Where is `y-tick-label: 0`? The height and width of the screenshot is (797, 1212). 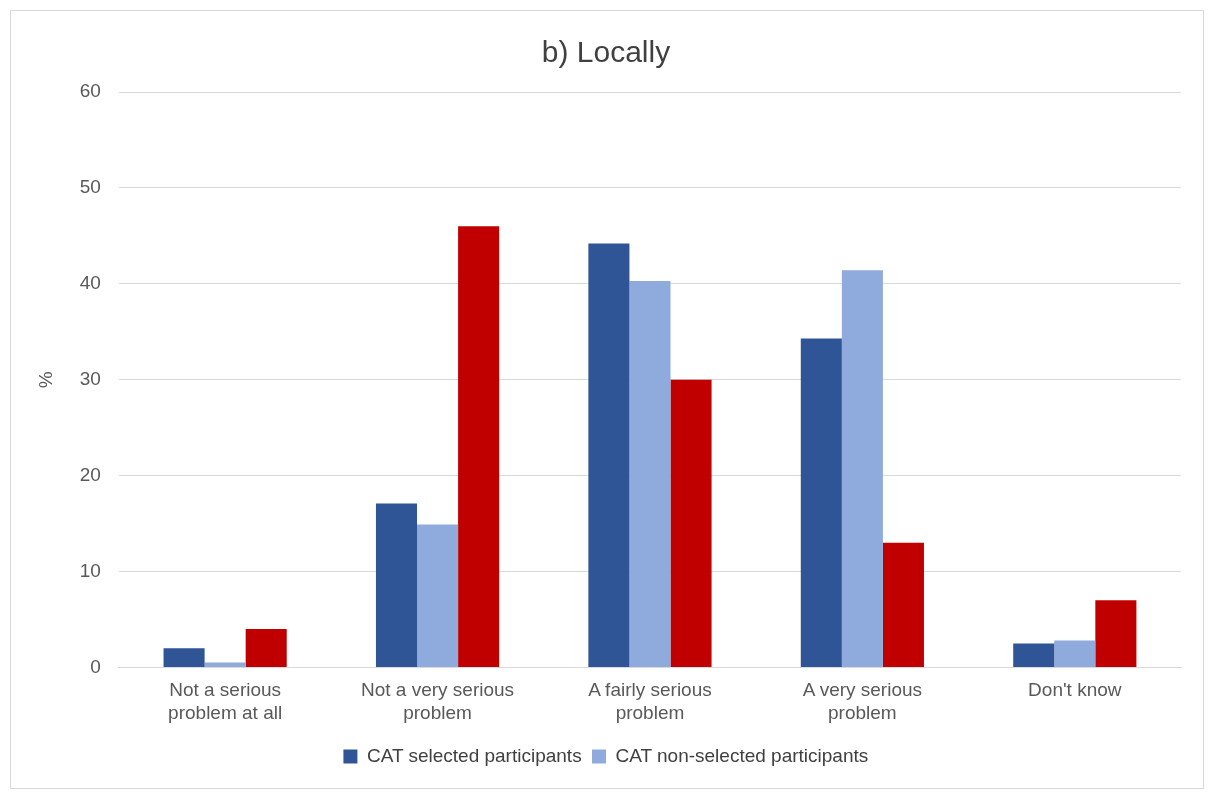
y-tick-label: 0 is located at coordinates (95, 666).